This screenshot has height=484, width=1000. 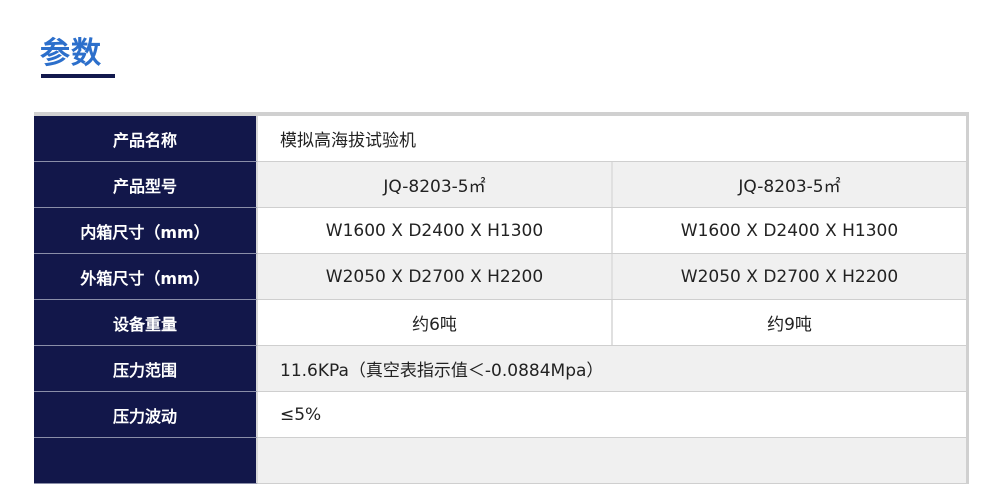 I want to click on row-label: 设备重量, so click(x=146, y=323).